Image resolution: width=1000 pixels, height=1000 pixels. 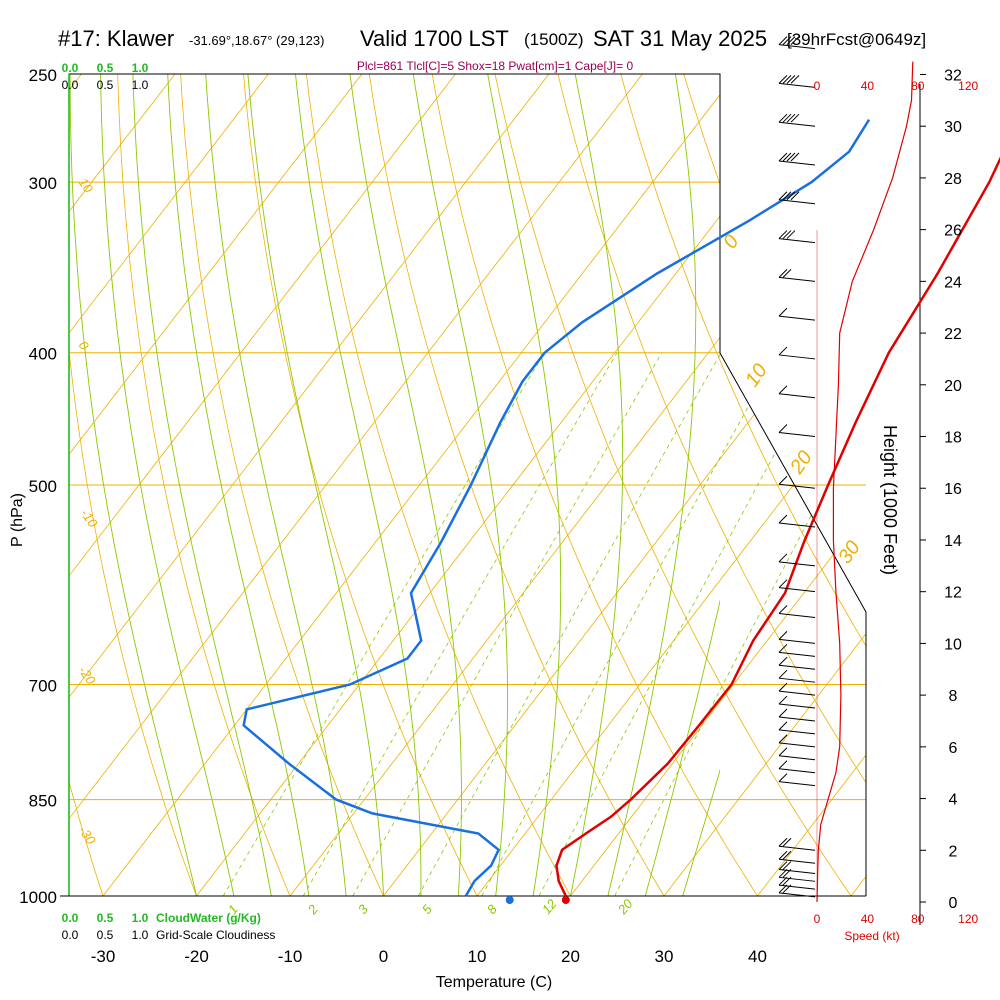 I want to click on cloud-scale-bottom-label: 1.0, so click(x=140, y=935).